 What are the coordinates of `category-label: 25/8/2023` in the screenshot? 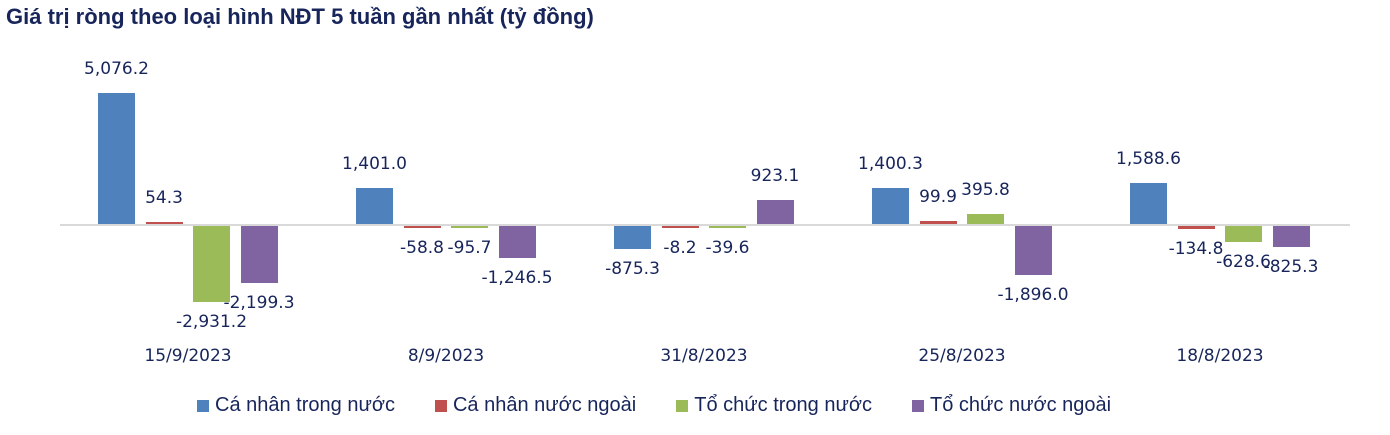 It's located at (962, 356).